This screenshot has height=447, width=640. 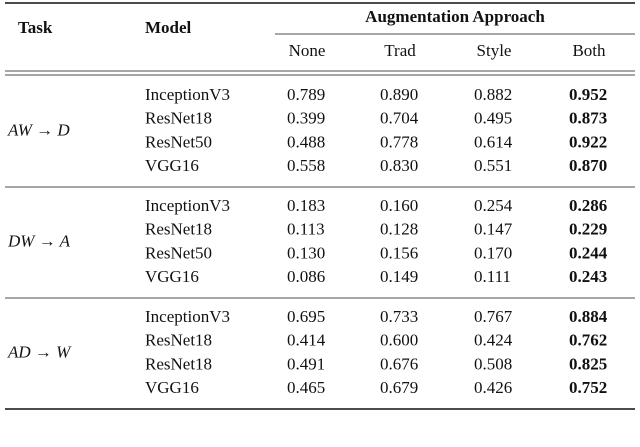 What do you see at coordinates (307, 50) in the screenshot?
I see `column-header: None` at bounding box center [307, 50].